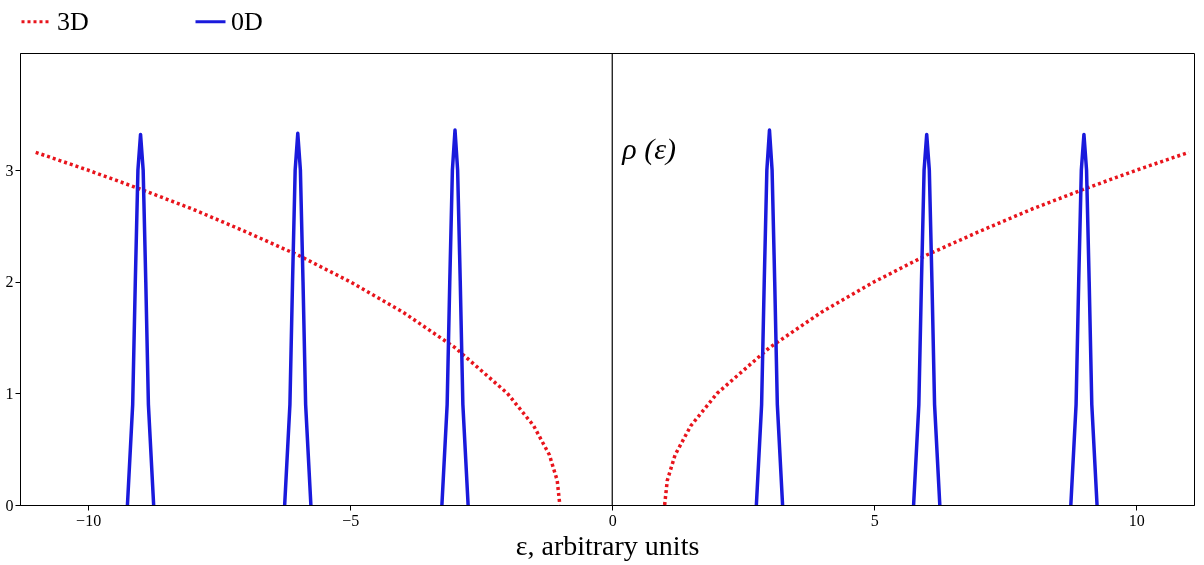 This screenshot has width=1204, height=565. What do you see at coordinates (607, 545) in the screenshot?
I see `x-axis-title: ε, arbitrary units` at bounding box center [607, 545].